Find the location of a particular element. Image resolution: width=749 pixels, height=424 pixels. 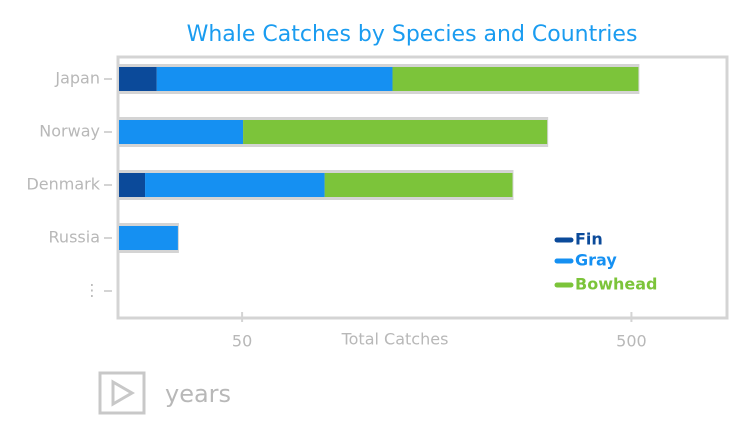

play-button is located at coordinates (122, 393).